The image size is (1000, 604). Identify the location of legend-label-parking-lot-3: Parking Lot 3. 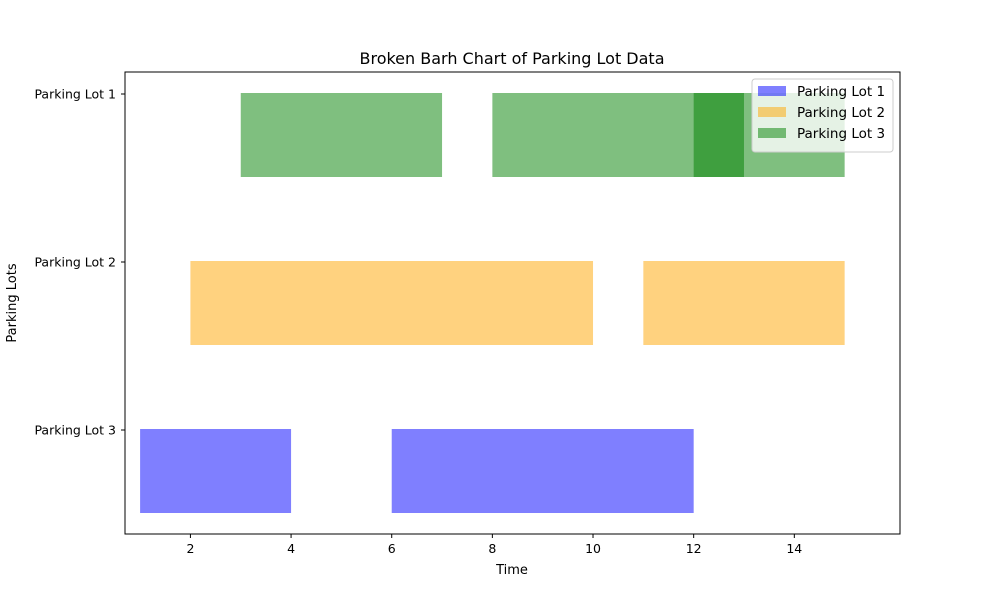
(841, 134).